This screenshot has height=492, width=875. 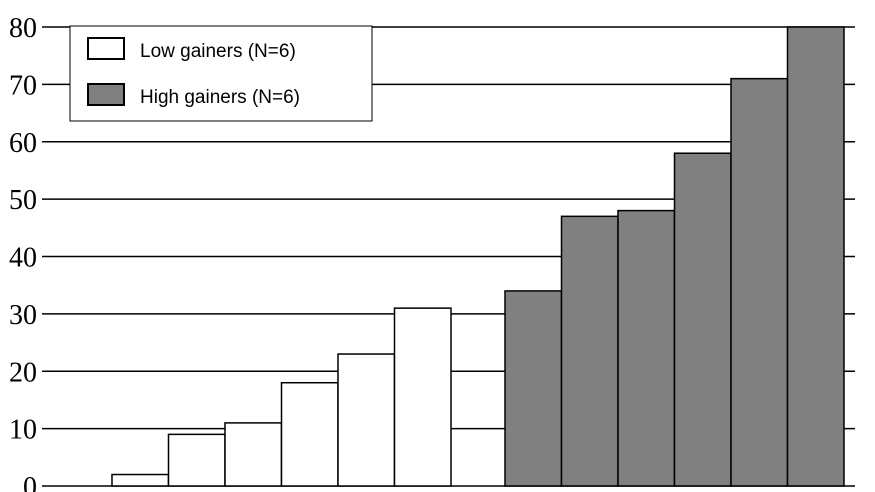 I want to click on y-axis-tick-labels: 0 10 20 30 40 50 60 70 80, so click(x=23, y=252).